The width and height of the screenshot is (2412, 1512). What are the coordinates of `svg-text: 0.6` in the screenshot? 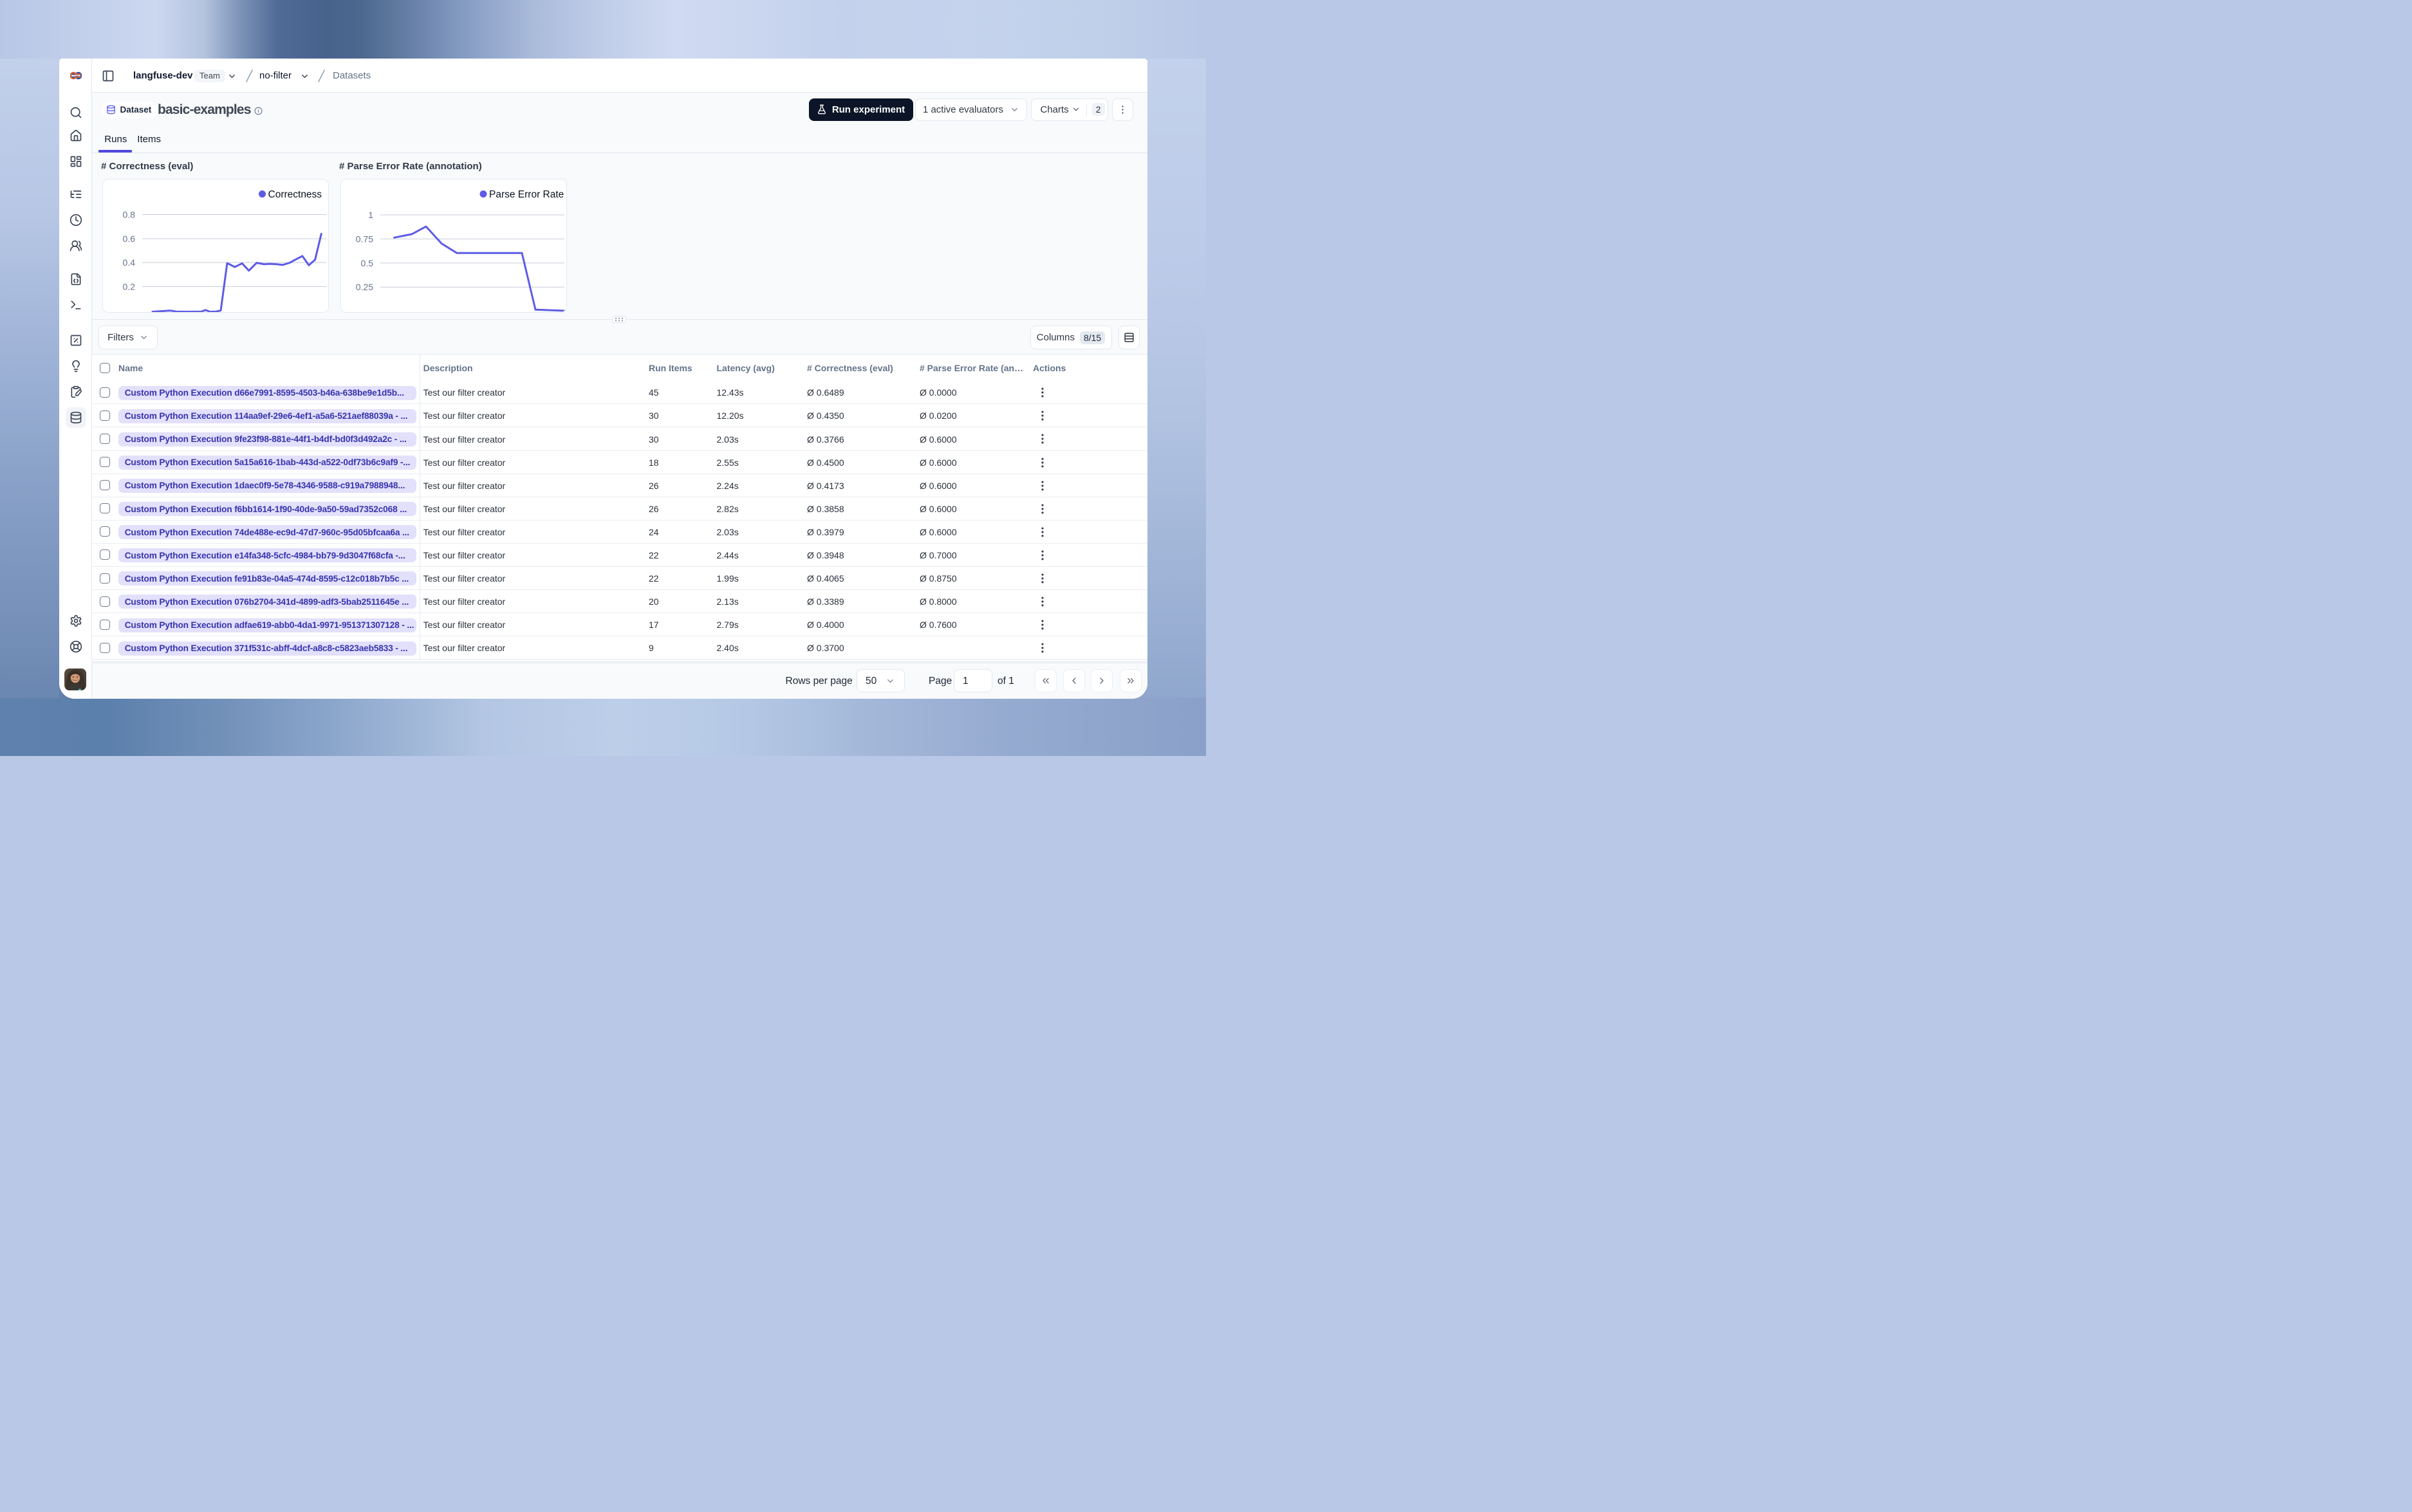 It's located at (129, 239).